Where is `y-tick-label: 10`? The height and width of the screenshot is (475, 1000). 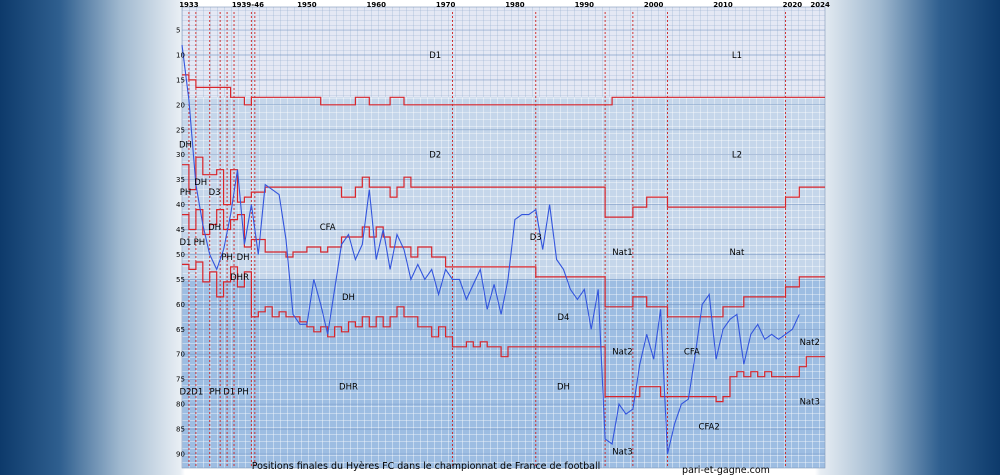
y-tick-label: 10 is located at coordinates (180, 55).